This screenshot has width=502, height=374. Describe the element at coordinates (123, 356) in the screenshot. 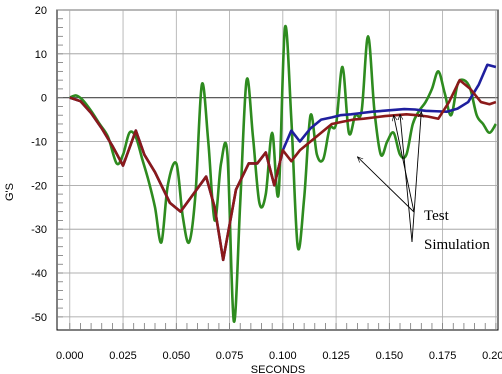

I see `x-tick-label: 0.025` at that location.